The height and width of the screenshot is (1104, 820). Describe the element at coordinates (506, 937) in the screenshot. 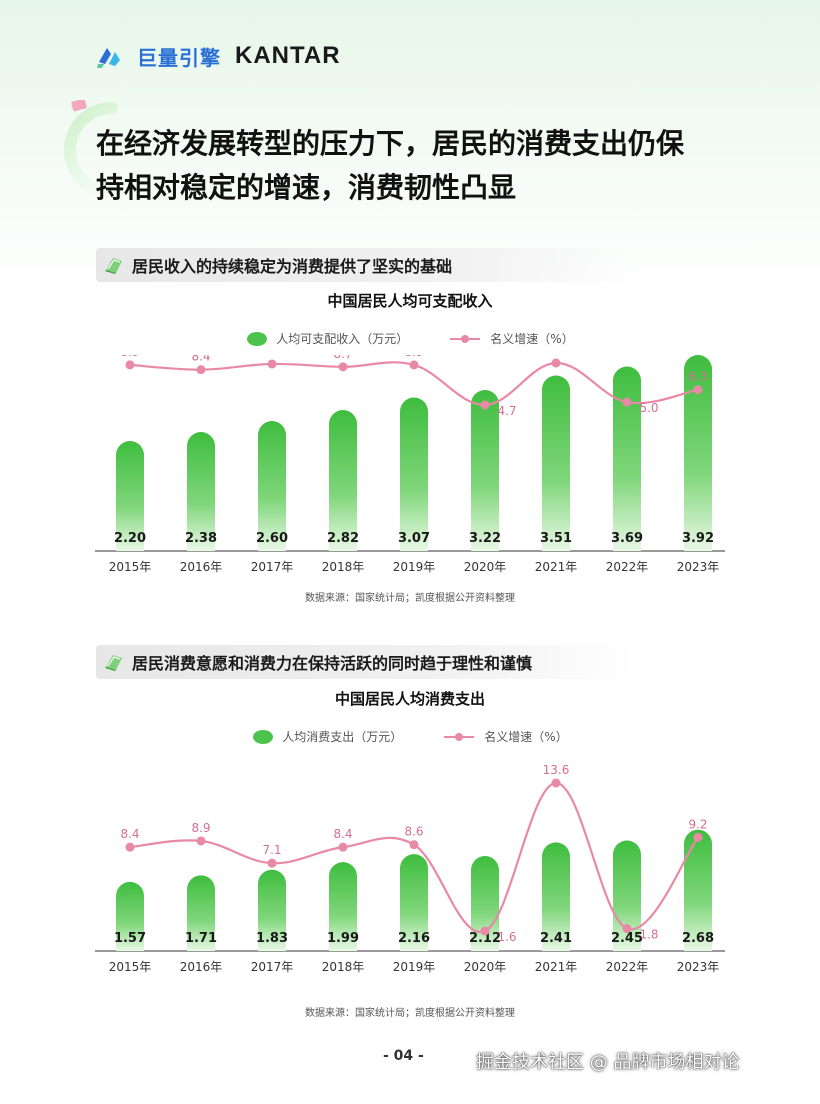

I see `growth-value-label: 1.6` at that location.